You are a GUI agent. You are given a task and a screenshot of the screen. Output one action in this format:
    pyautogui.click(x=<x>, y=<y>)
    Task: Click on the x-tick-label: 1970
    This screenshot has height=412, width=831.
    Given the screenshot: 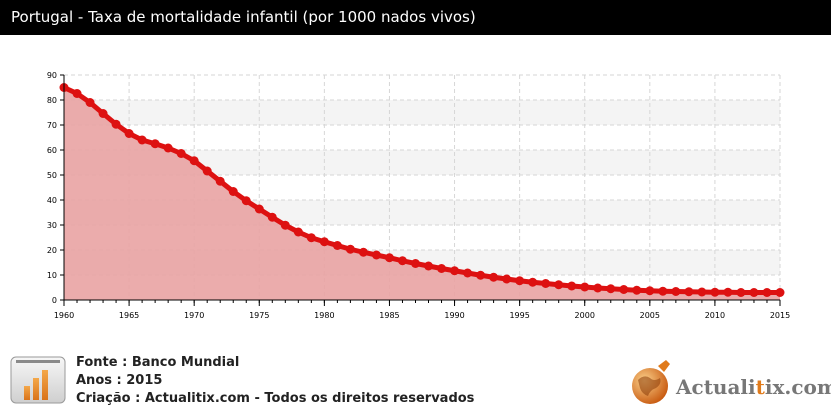 What is the action you would take?
    pyautogui.click(x=194, y=315)
    